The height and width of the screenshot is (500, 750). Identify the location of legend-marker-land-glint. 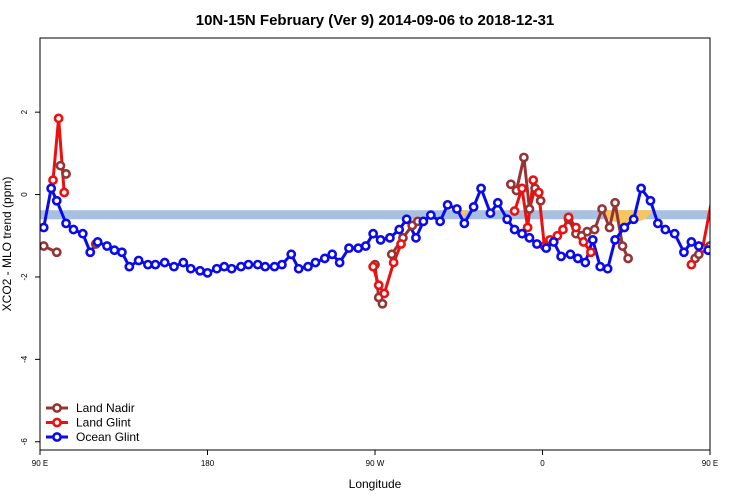
(57, 422).